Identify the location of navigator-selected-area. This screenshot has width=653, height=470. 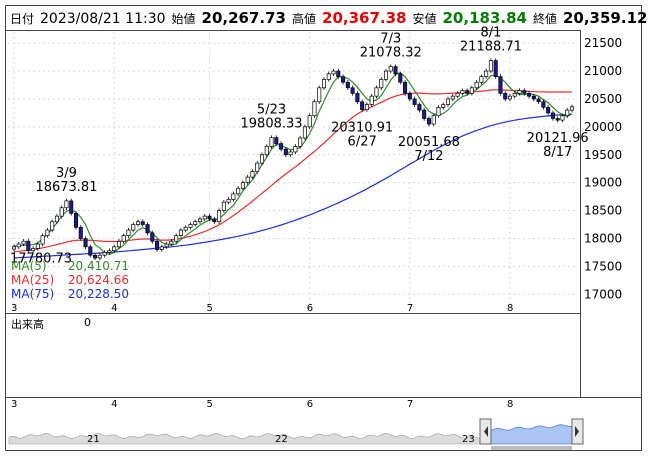
(531, 434).